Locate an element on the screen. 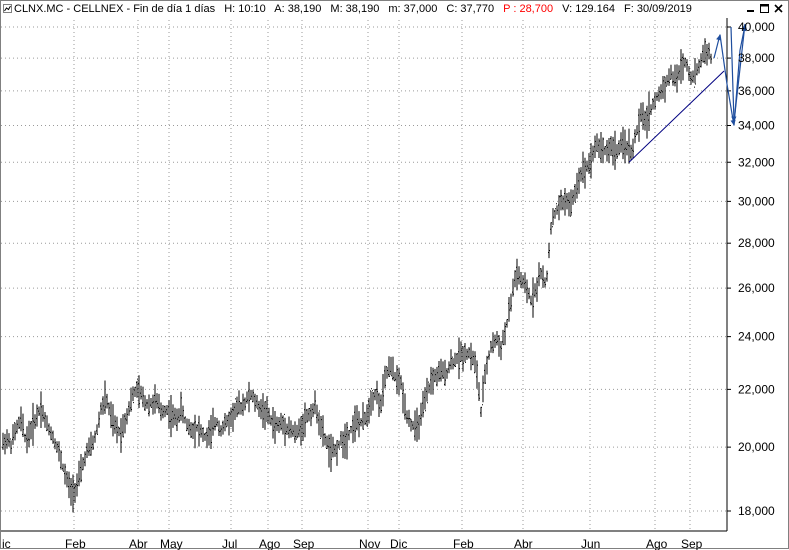  y-tick-label: 28,000 is located at coordinates (756, 243).